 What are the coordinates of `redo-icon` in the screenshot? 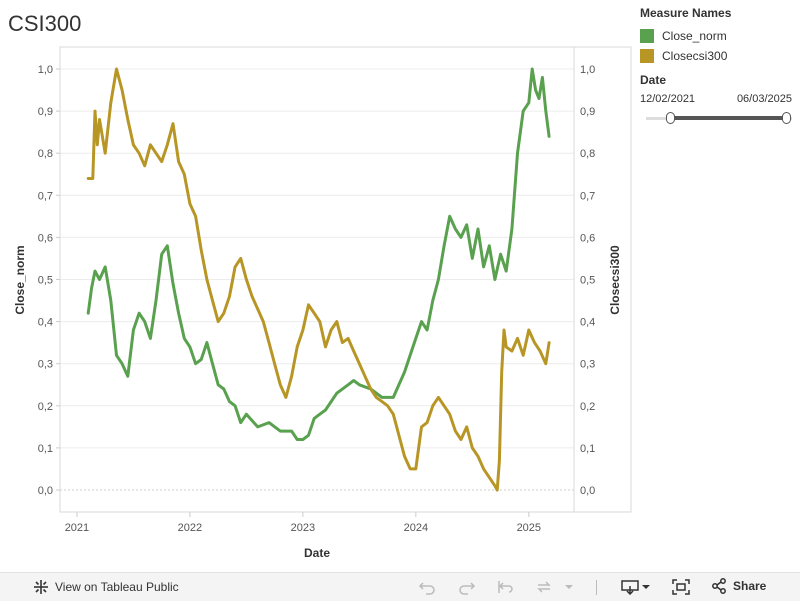 It's located at (467, 587).